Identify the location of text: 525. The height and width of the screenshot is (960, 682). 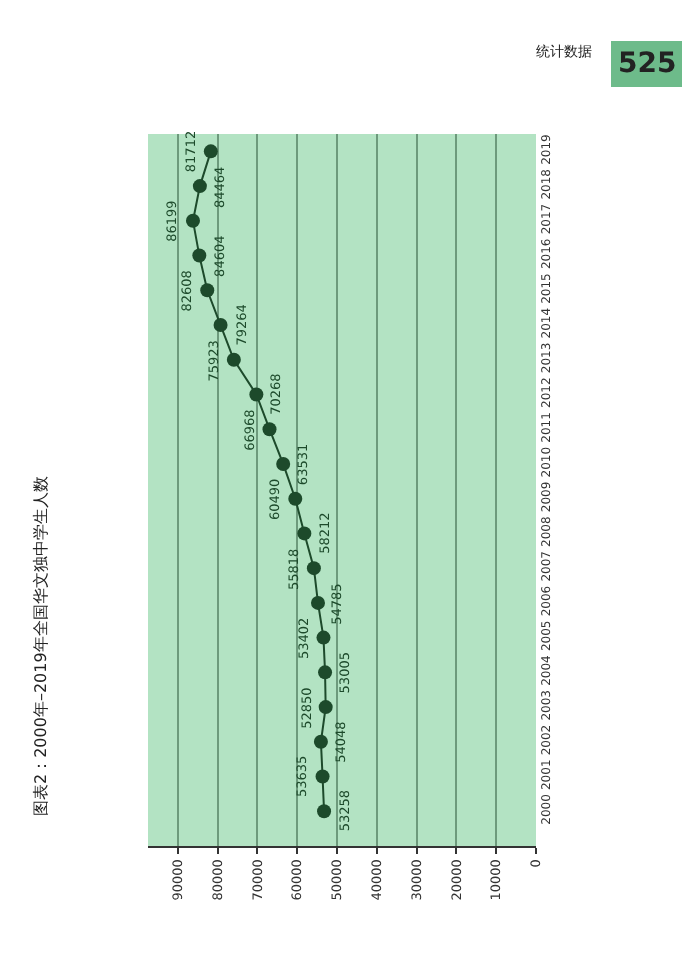
(647, 64).